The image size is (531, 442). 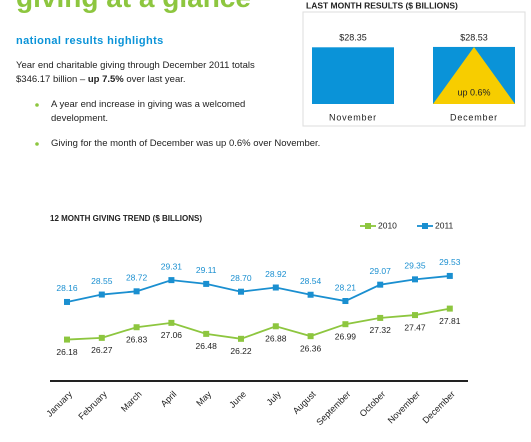 What do you see at coordinates (203, 398) in the screenshot?
I see `x-tick-label: May` at bounding box center [203, 398].